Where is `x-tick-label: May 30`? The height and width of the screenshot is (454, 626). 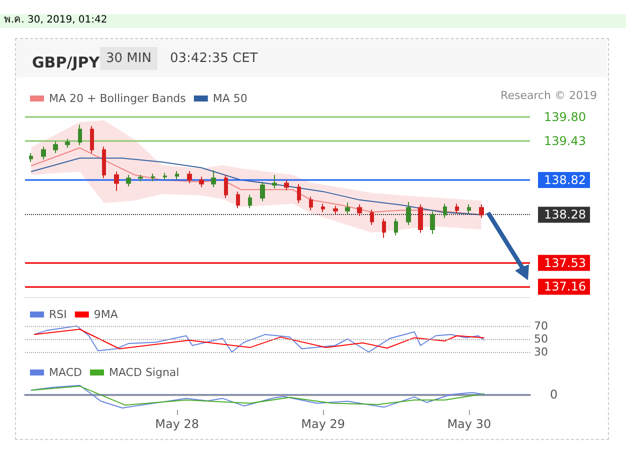 x-tick-label: May 30 is located at coordinates (469, 424).